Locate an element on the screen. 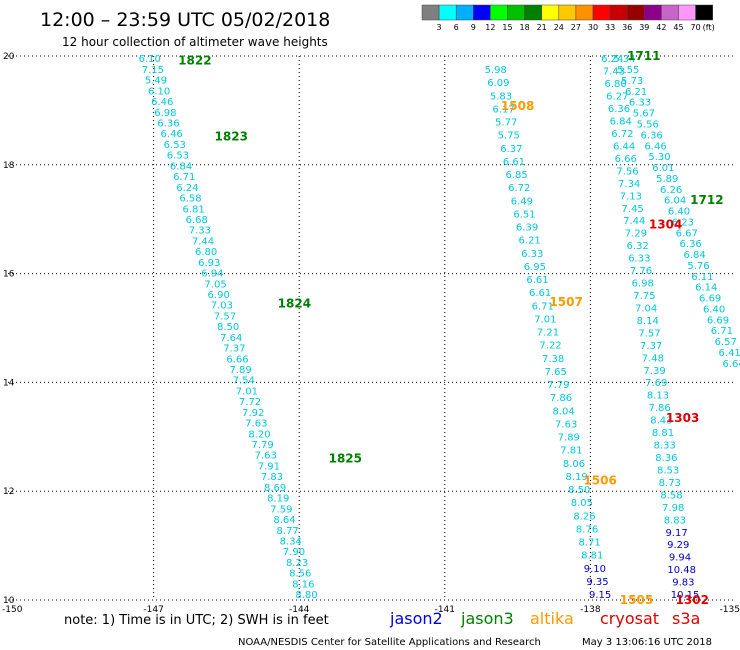 This screenshot has width=740, height=650. wave-height-value: 8.64 is located at coordinates (284, 520).